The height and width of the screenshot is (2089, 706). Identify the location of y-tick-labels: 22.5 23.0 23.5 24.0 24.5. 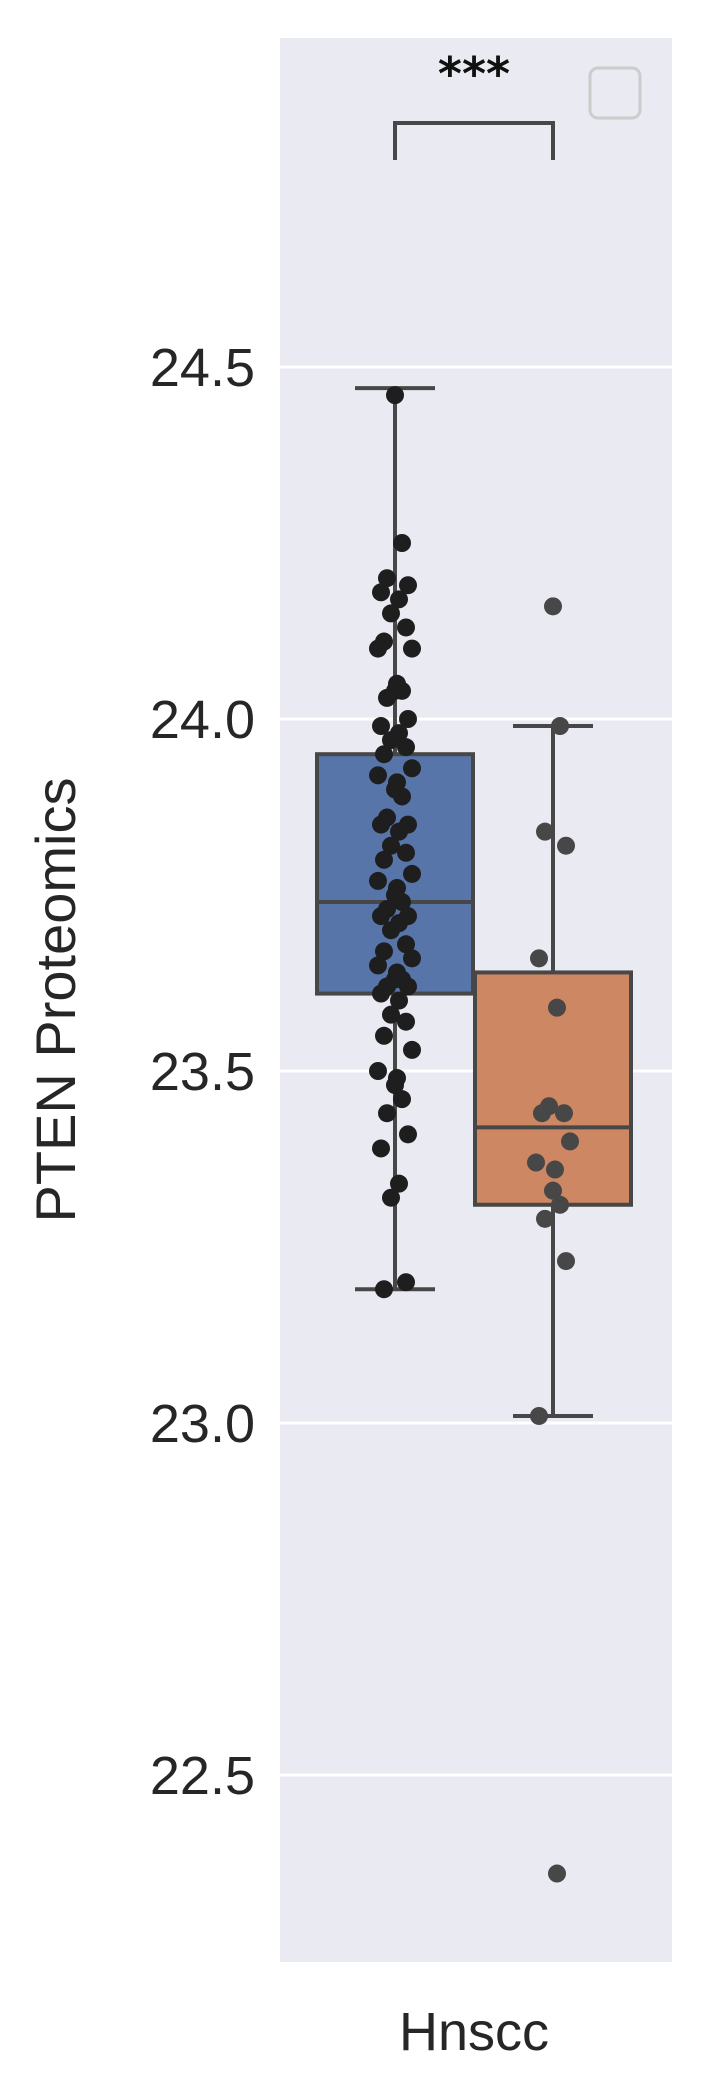
(202, 1072).